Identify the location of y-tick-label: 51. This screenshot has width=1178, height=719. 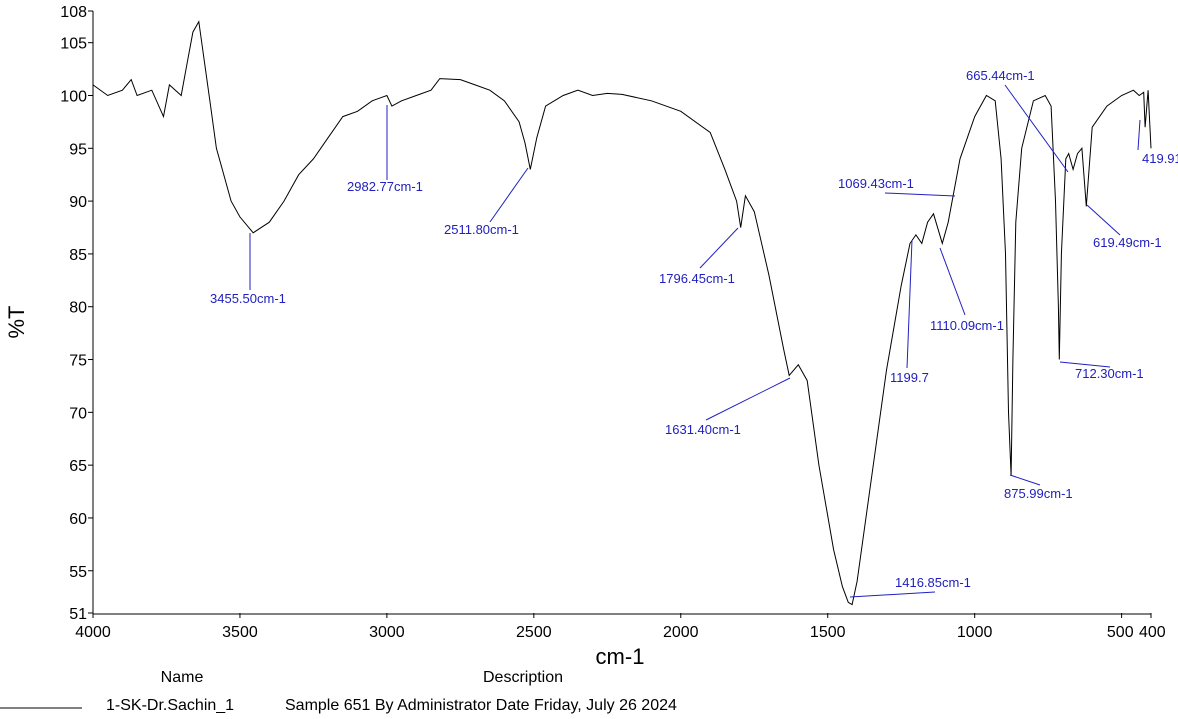
(78, 614).